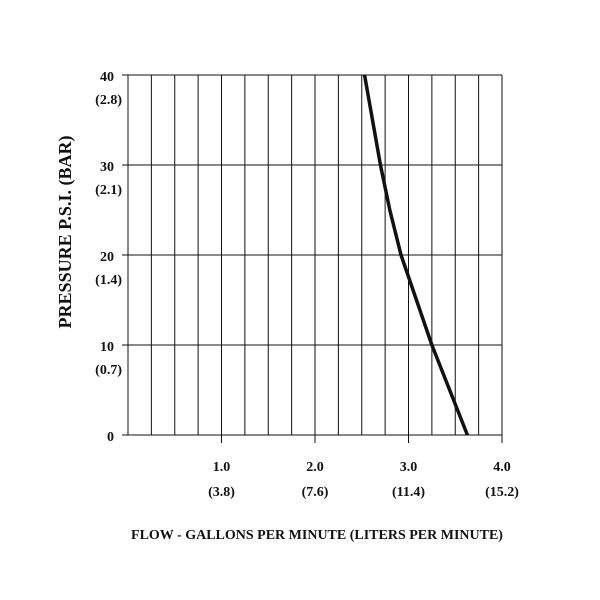 Image resolution: width=600 pixels, height=600 pixels. Describe the element at coordinates (107, 167) in the screenshot. I see `y-tick-label: 30` at that location.